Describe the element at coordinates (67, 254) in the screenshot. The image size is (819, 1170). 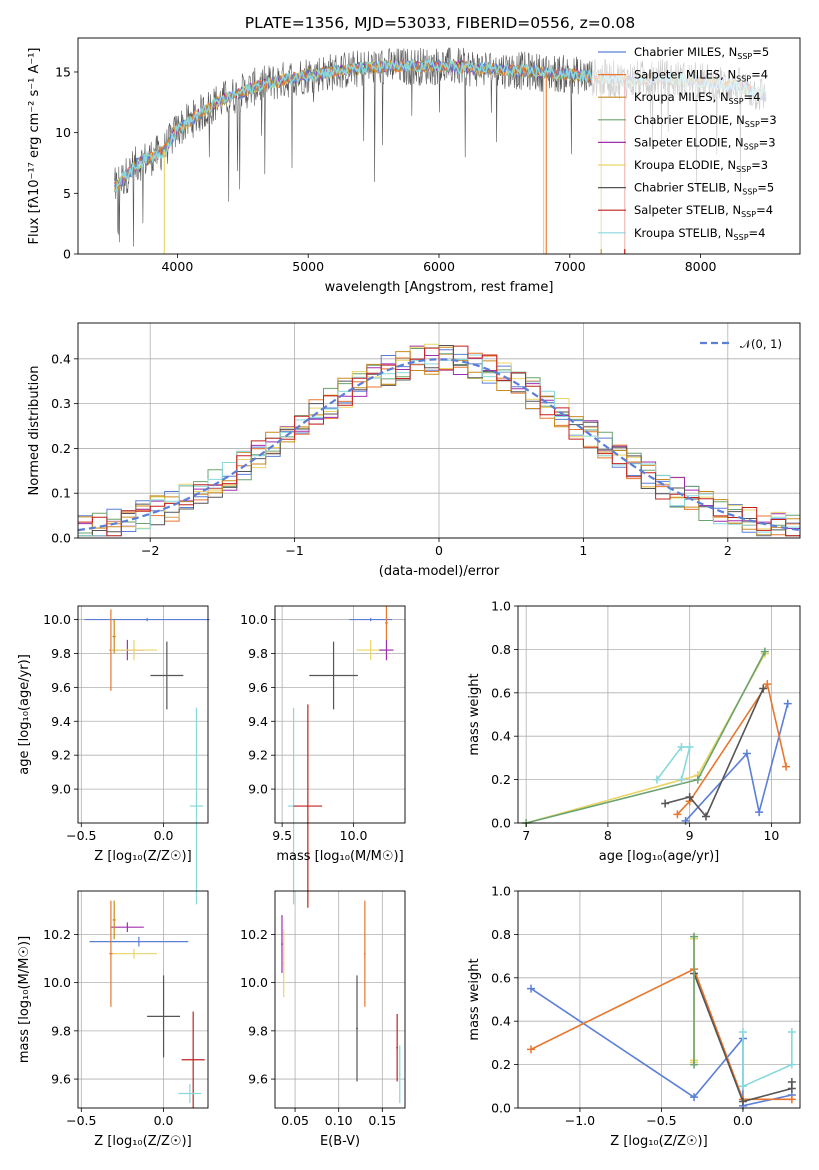
I see `y-tick-label: 0` at that location.